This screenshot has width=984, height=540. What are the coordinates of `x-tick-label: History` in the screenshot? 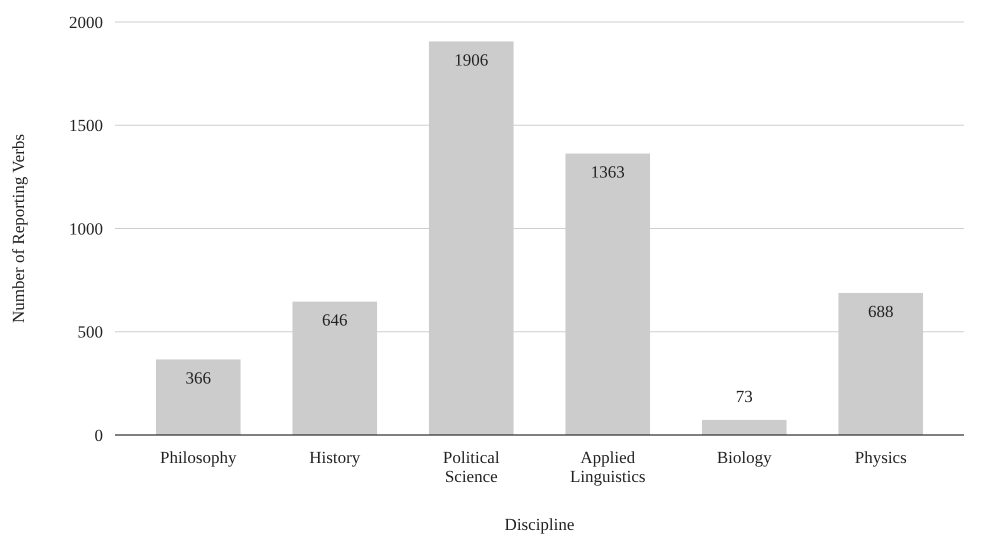 It's located at (335, 457).